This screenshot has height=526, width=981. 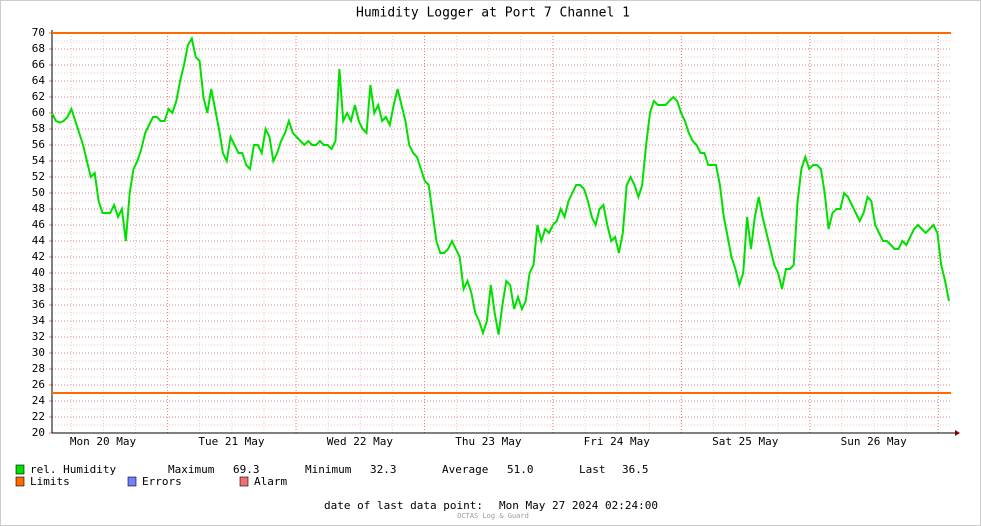 I want to click on legend-label: Alarm, so click(x=270, y=481).